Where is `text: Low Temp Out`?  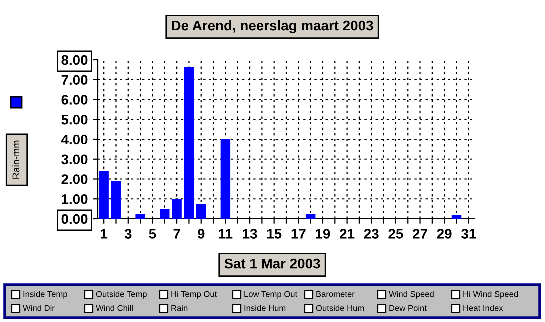
text: Low Temp Out is located at coordinates (271, 295).